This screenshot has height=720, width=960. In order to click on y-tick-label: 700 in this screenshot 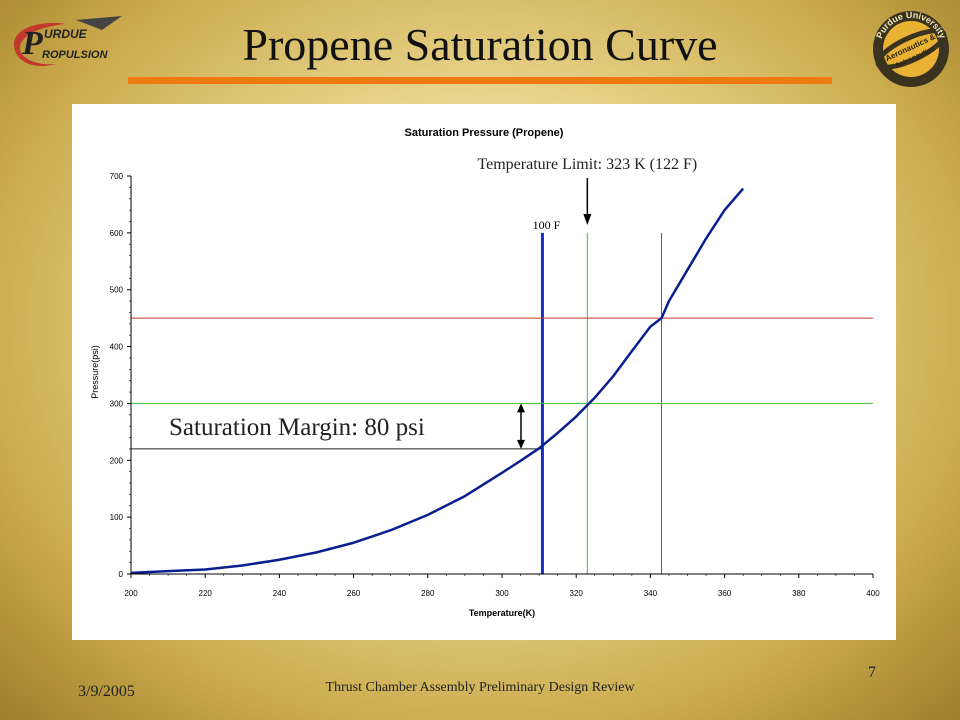, I will do `click(117, 176)`.